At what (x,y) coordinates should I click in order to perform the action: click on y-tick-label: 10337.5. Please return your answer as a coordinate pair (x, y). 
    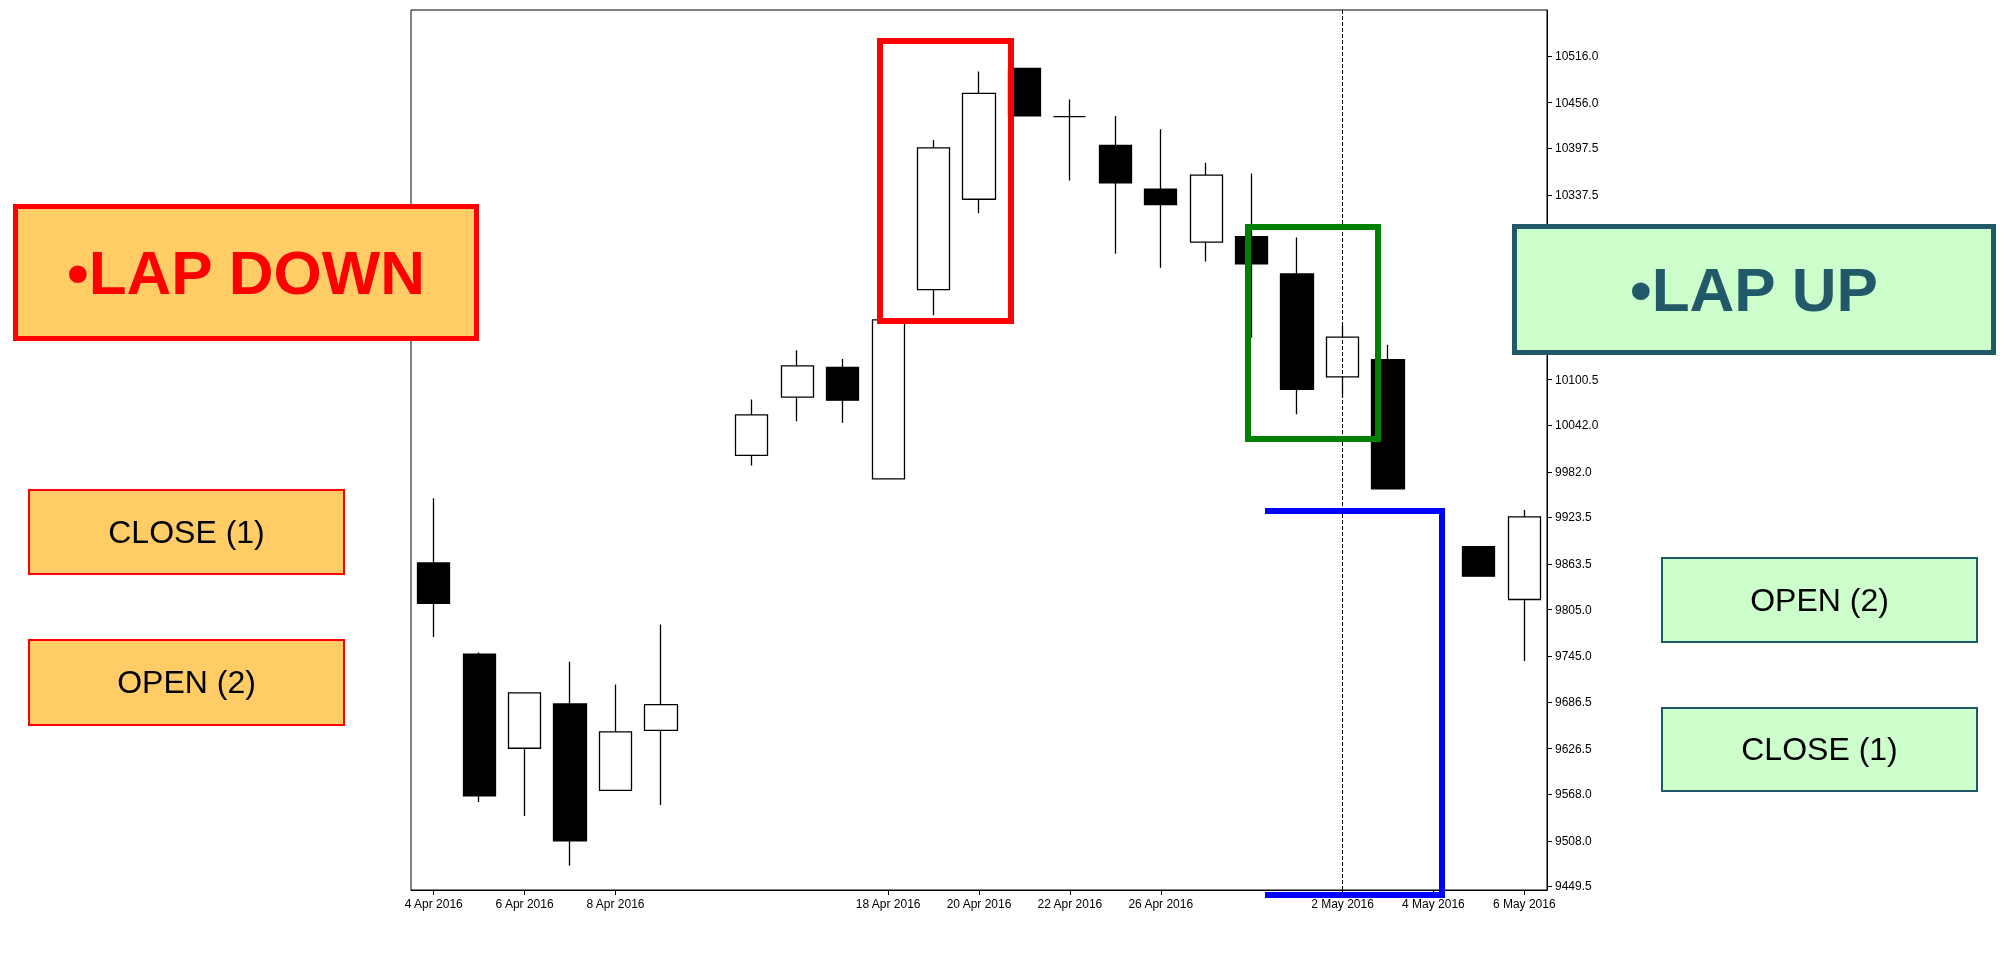
    Looking at the image, I should click on (1577, 194).